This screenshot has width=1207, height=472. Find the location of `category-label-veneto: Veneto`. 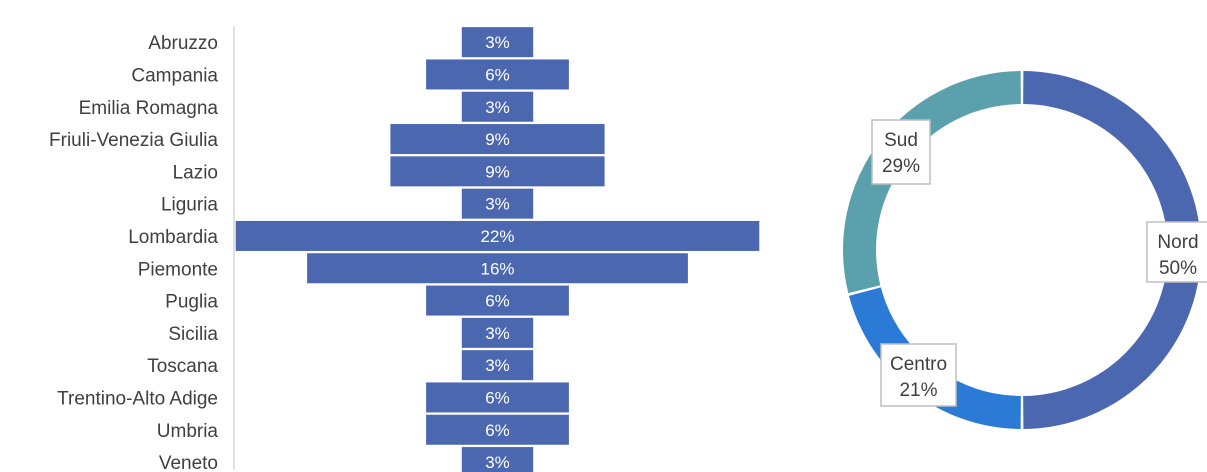

category-label-veneto: Veneto is located at coordinates (188, 462).